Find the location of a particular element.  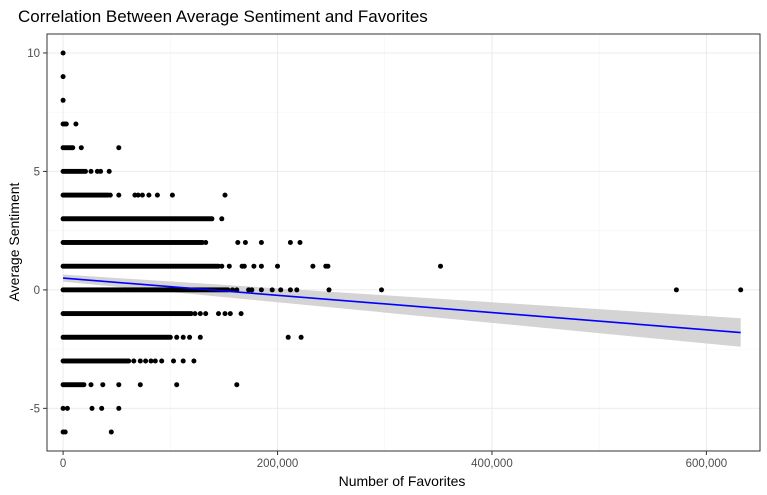

x-tick-label: 200,000 is located at coordinates (278, 464).